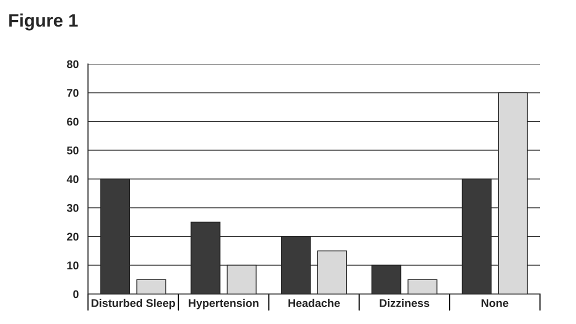  What do you see at coordinates (73, 266) in the screenshot?
I see `y-tick-label: 10` at bounding box center [73, 266].